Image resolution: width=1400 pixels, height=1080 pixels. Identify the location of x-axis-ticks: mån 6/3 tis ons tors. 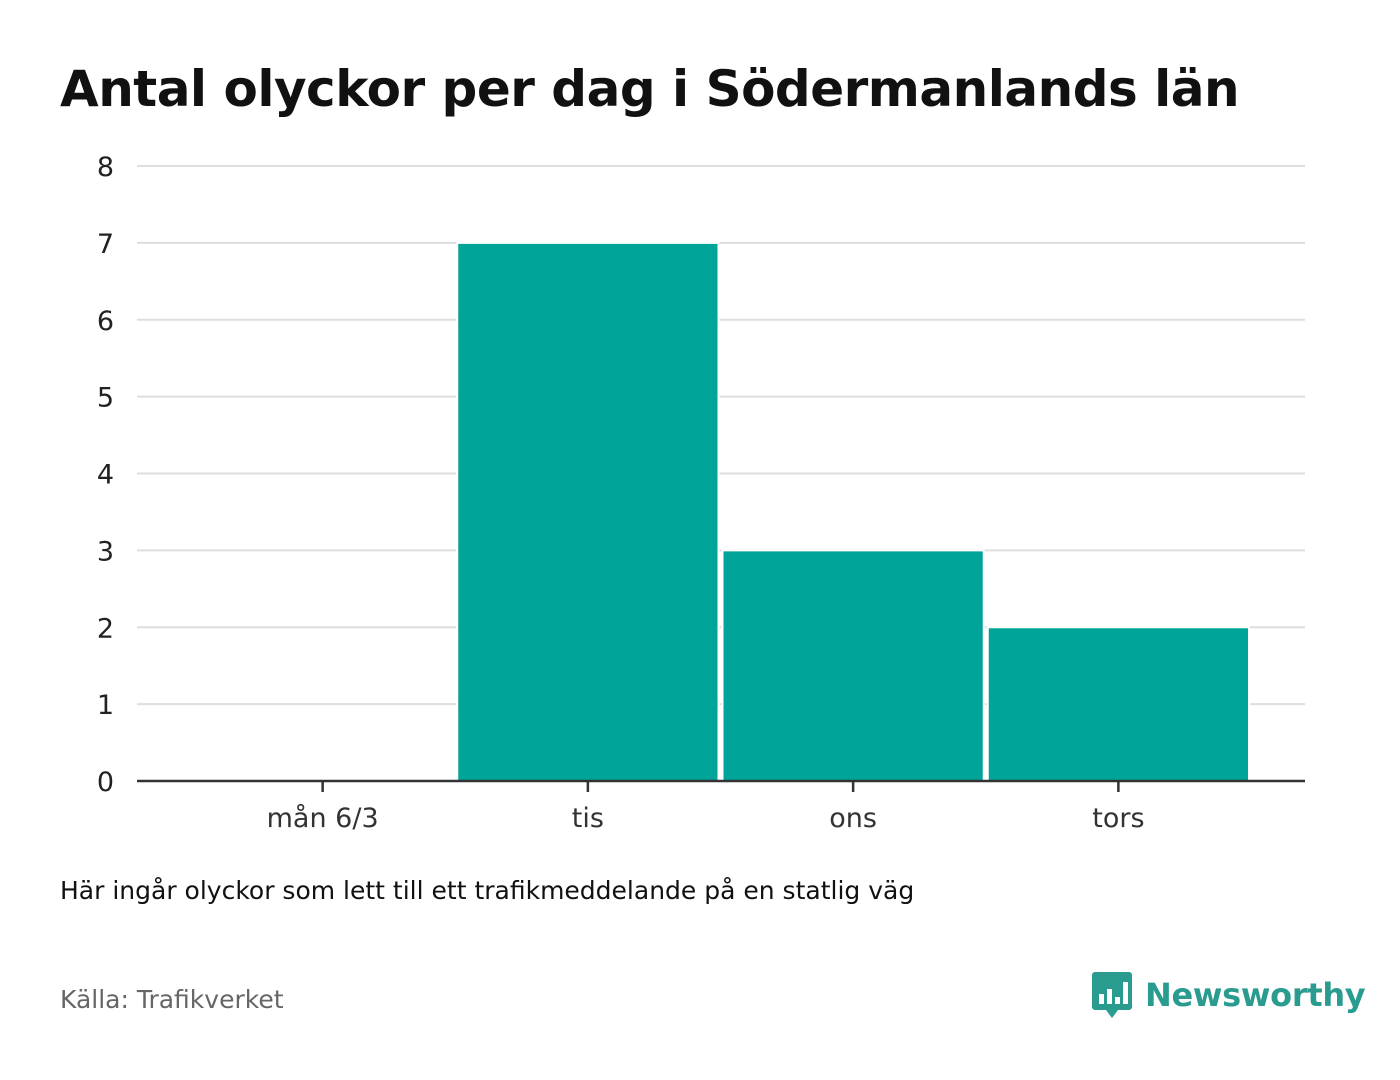
(706, 807).